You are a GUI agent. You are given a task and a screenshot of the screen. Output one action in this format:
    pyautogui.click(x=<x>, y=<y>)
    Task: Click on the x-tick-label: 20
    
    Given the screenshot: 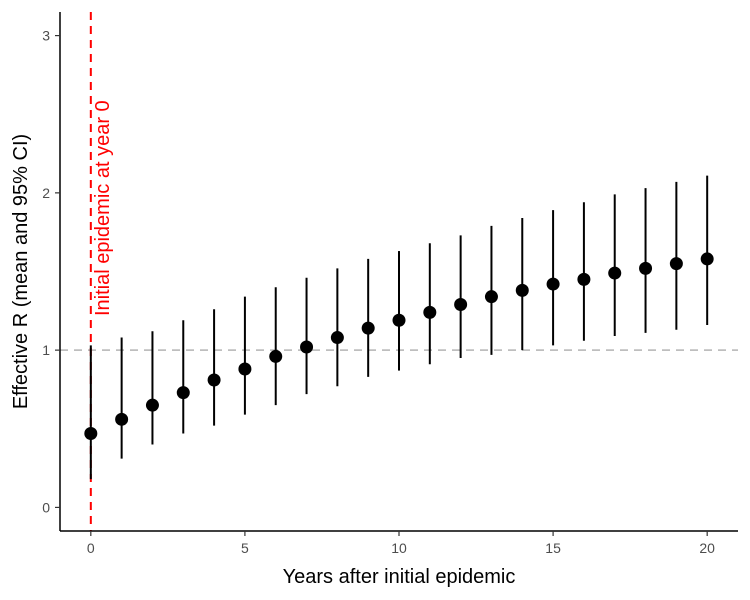 What is the action you would take?
    pyautogui.click(x=707, y=548)
    